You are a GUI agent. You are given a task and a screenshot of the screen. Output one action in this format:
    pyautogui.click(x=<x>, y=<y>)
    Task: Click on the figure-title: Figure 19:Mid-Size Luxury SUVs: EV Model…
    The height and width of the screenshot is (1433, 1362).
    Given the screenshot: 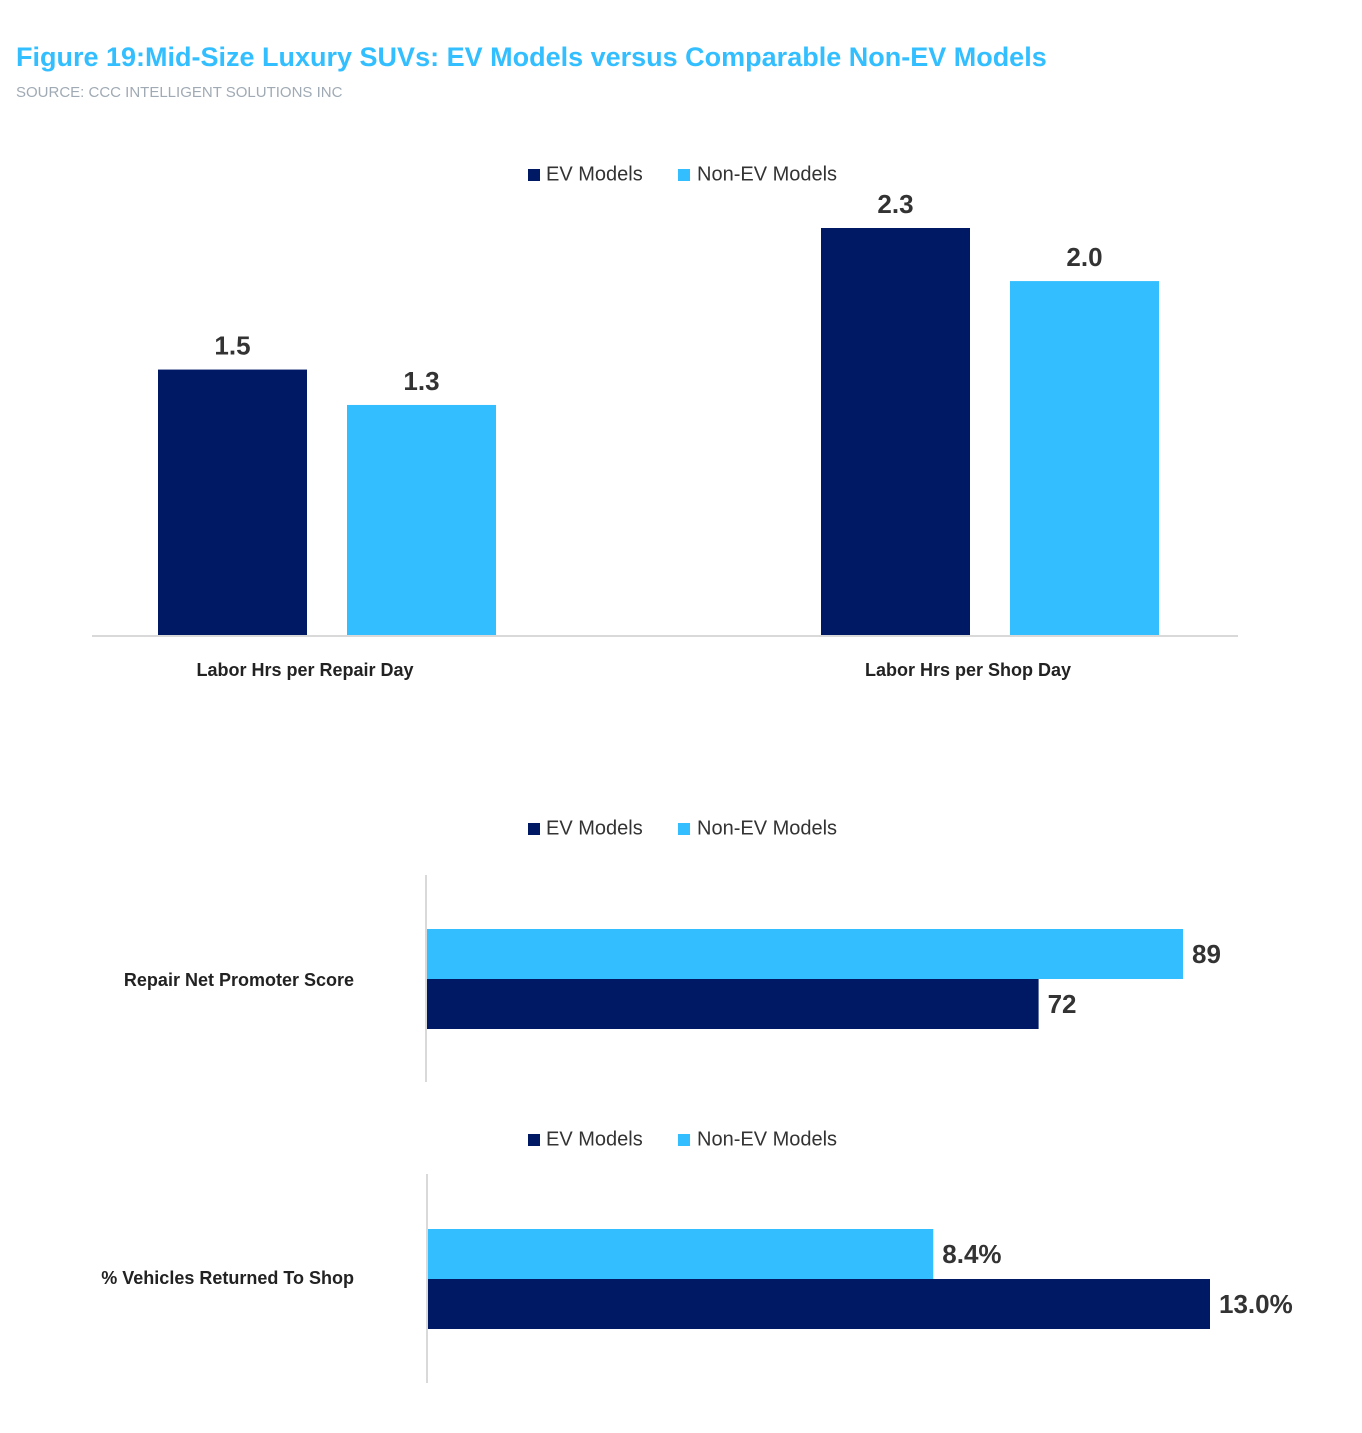 What is the action you would take?
    pyautogui.click(x=531, y=57)
    